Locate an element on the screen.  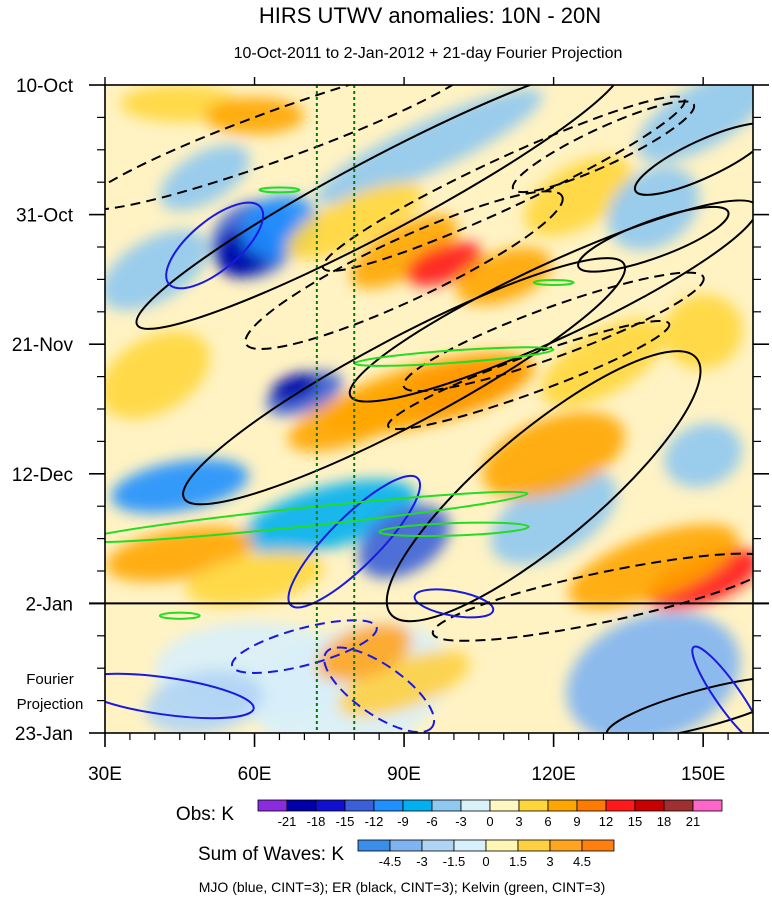
waves-colorbar-tick-label: -3 is located at coordinates (422, 861).